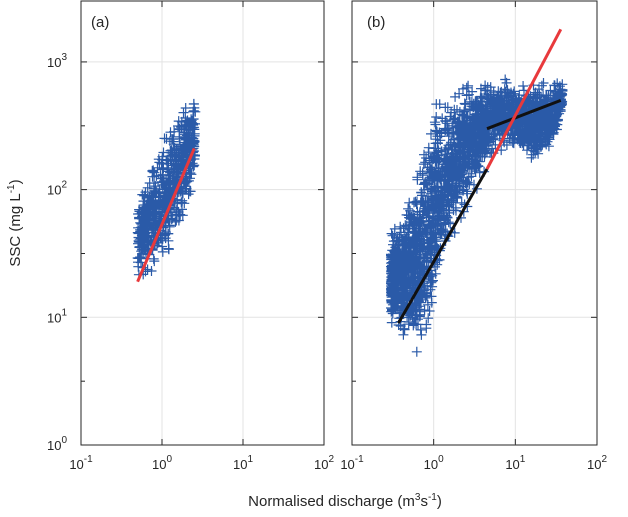 Image resolution: width=628 pixels, height=517 pixels. I want to click on panel-a-fit-lines, so click(166, 215).